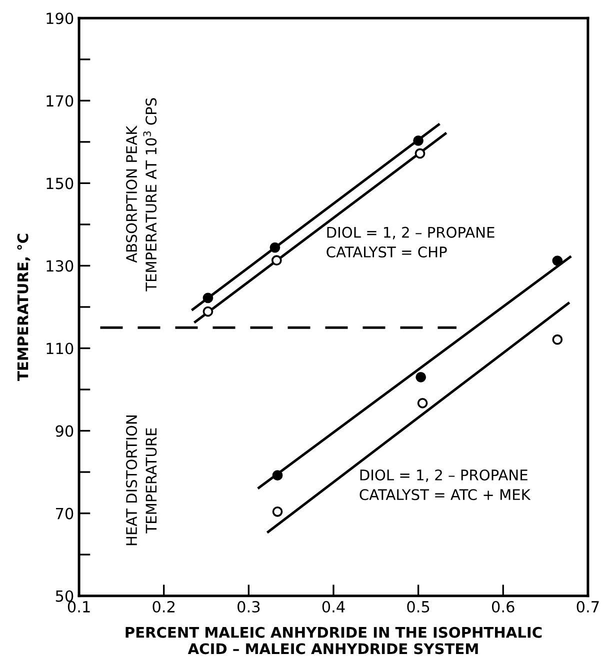 The height and width of the screenshot is (671, 608). I want to click on x-tick-label: 0.6, so click(503, 606).